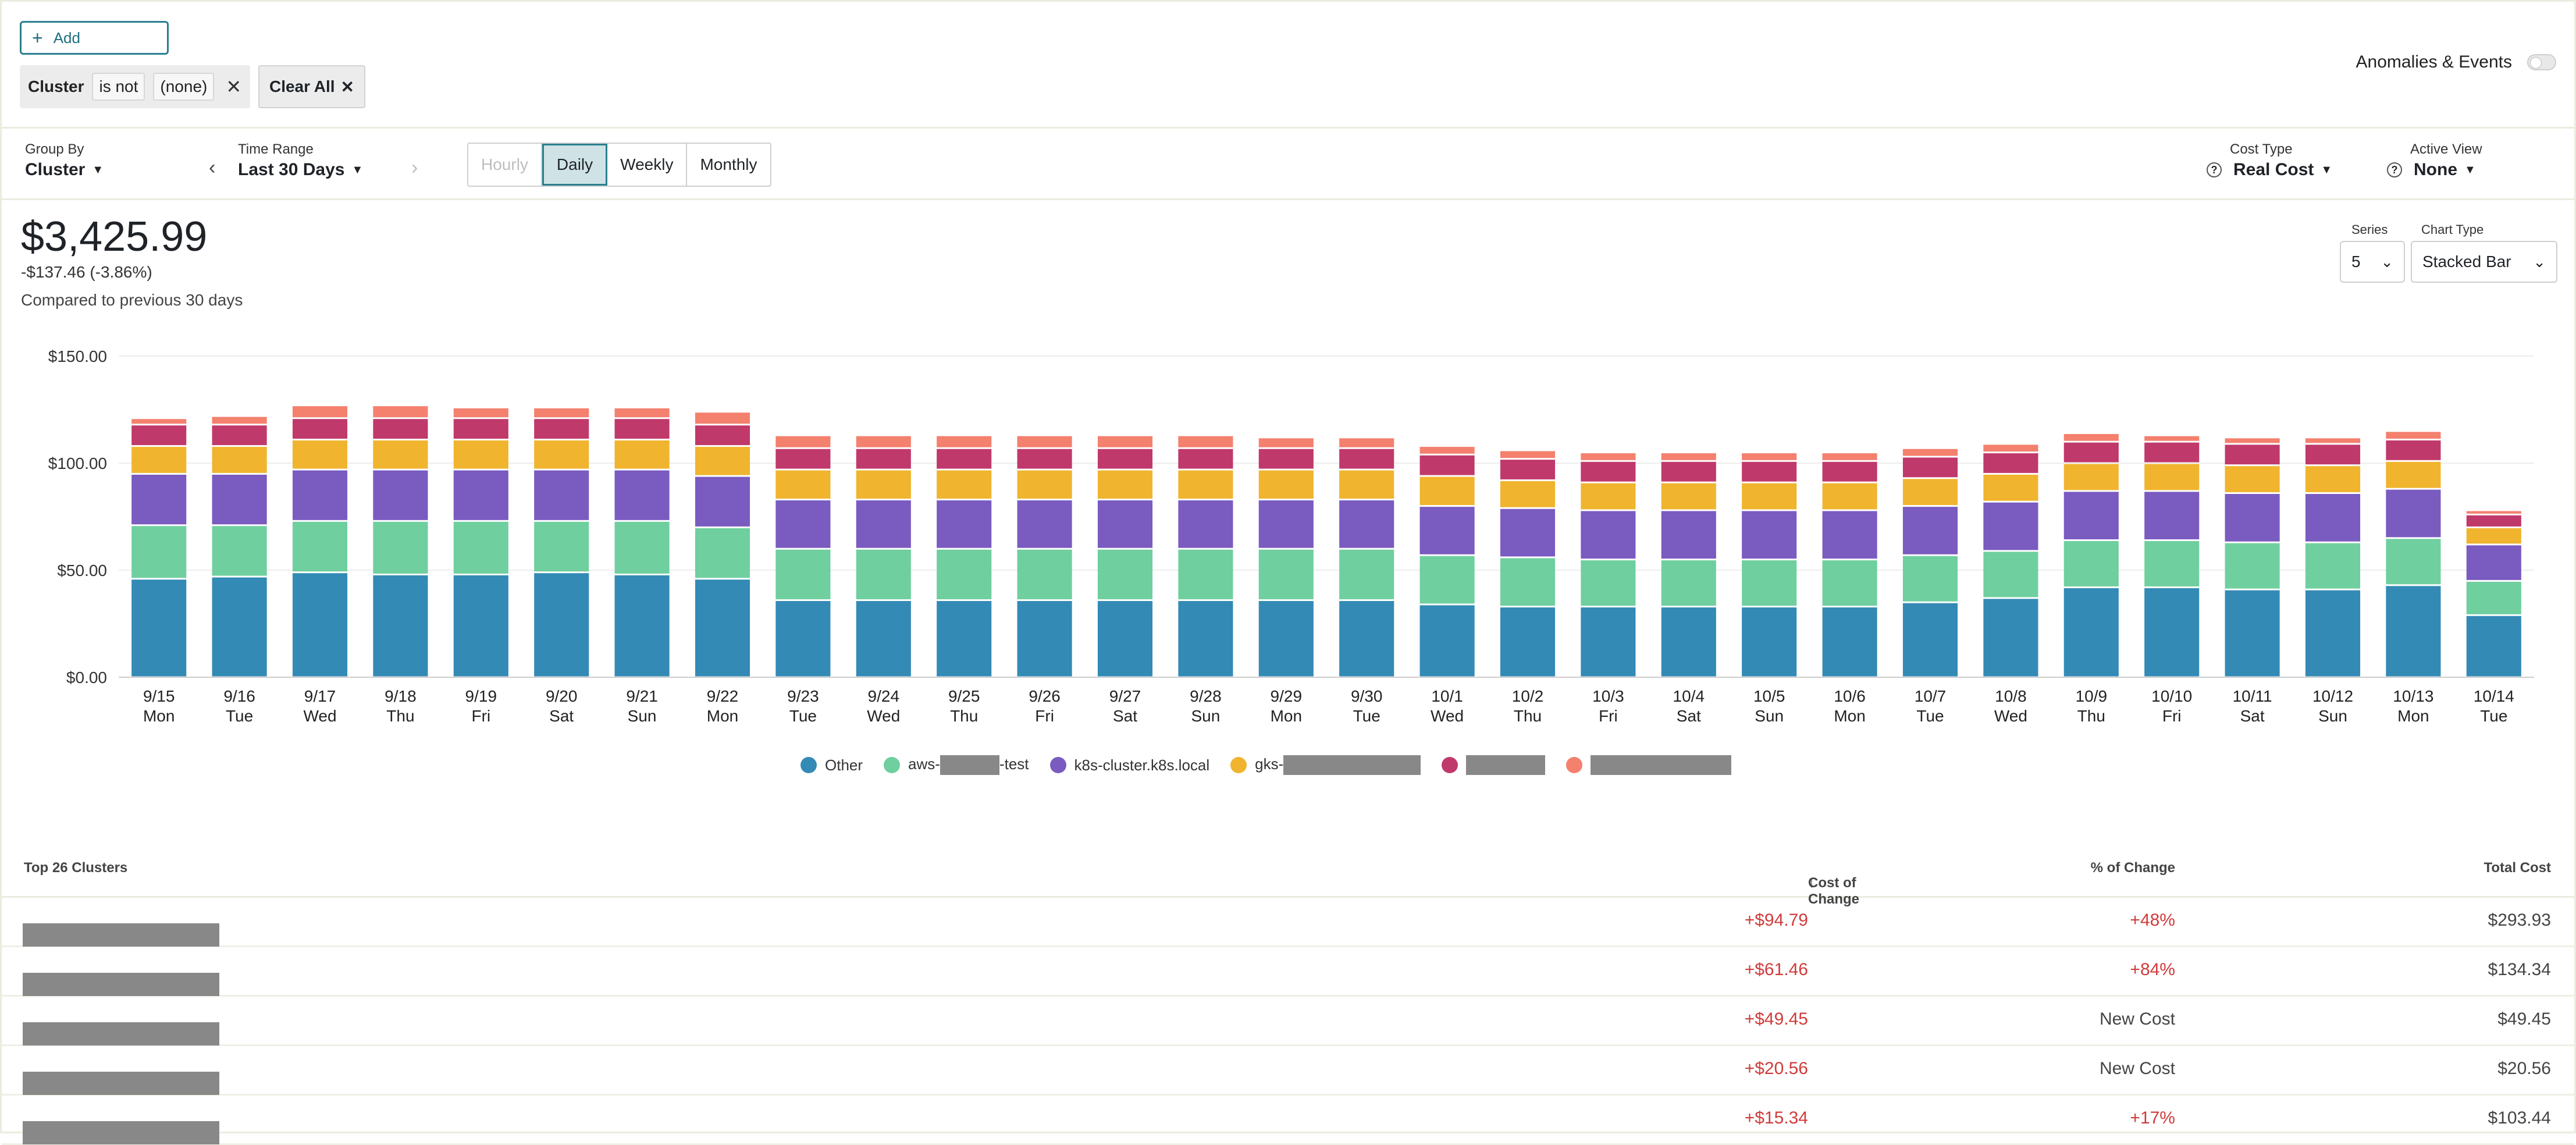  I want to click on table-row: aks_+$94.79+48%$293.93, so click(1288, 922).